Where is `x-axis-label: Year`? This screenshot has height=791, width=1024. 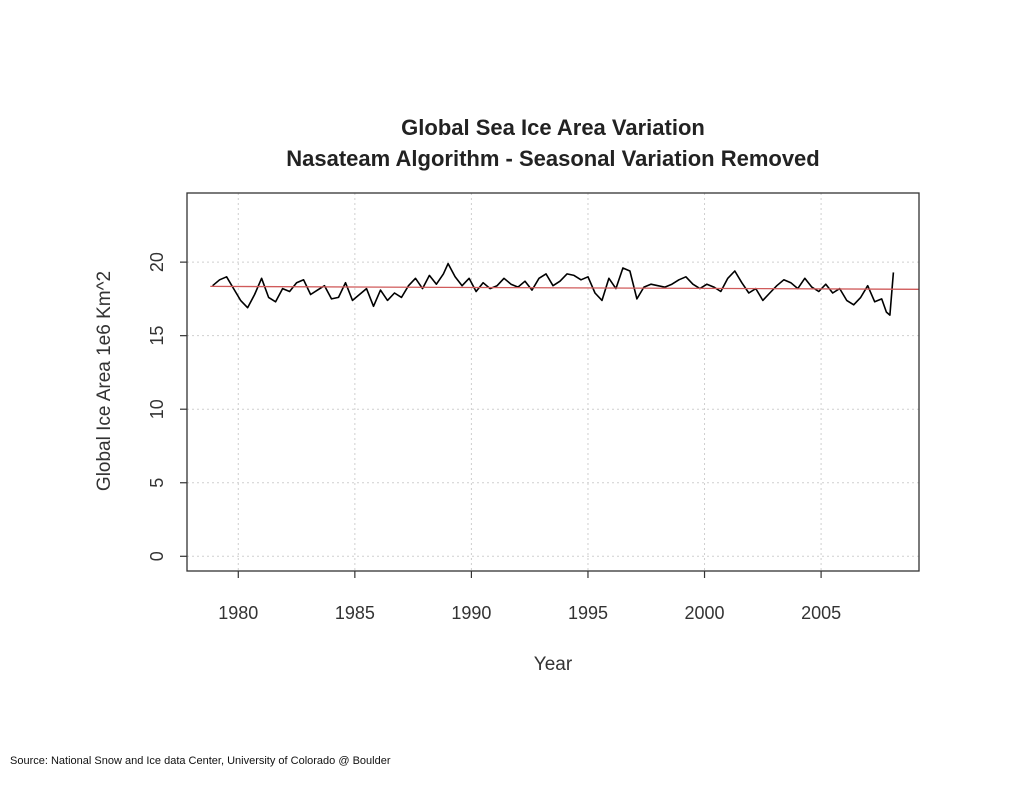 x-axis-label: Year is located at coordinates (553, 664).